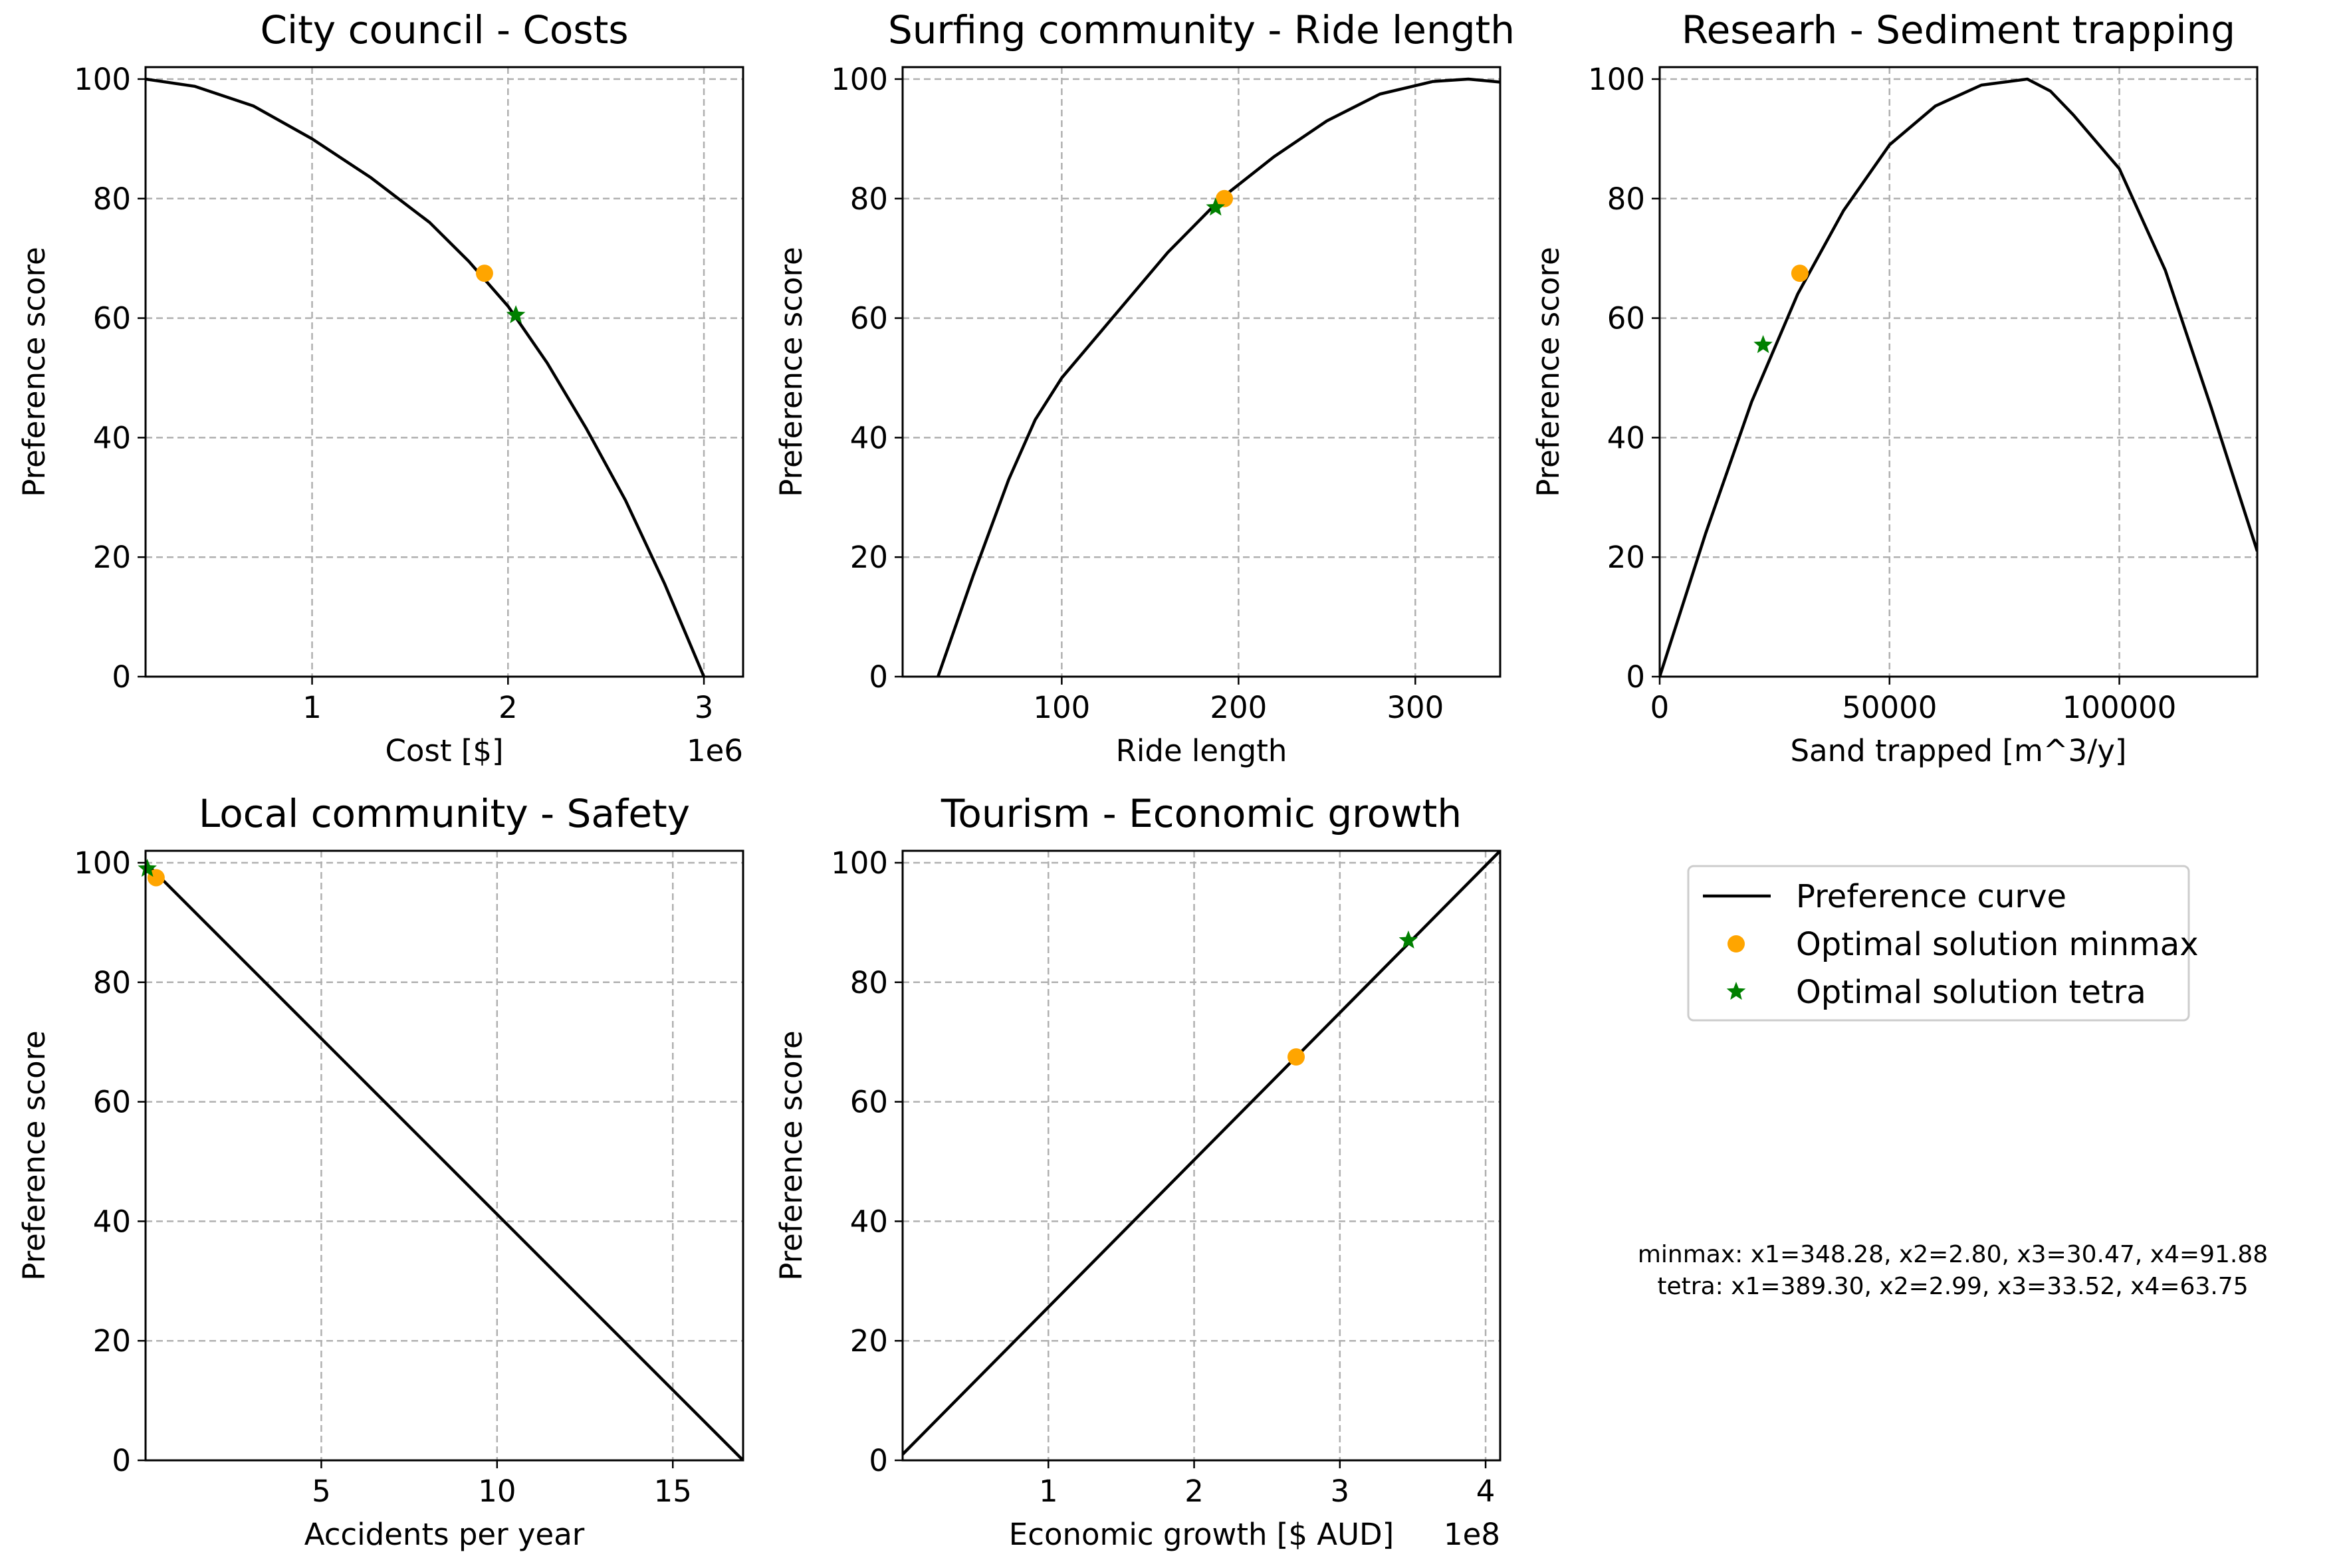 Image resolution: width=2337 pixels, height=1568 pixels. What do you see at coordinates (1472, 1534) in the screenshot?
I see `x-offset-label: 1e8` at bounding box center [1472, 1534].